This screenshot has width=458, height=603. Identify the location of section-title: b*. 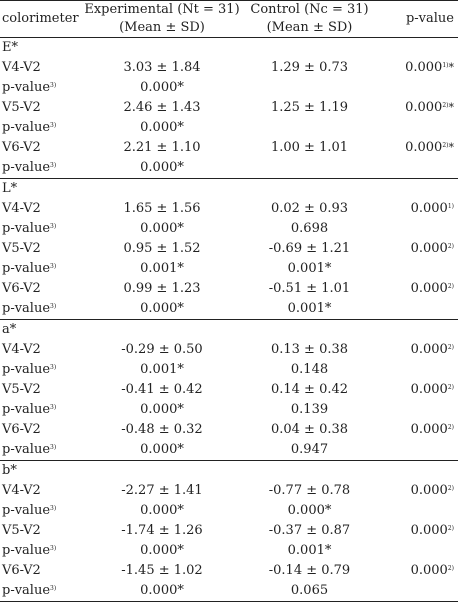
(229, 470).